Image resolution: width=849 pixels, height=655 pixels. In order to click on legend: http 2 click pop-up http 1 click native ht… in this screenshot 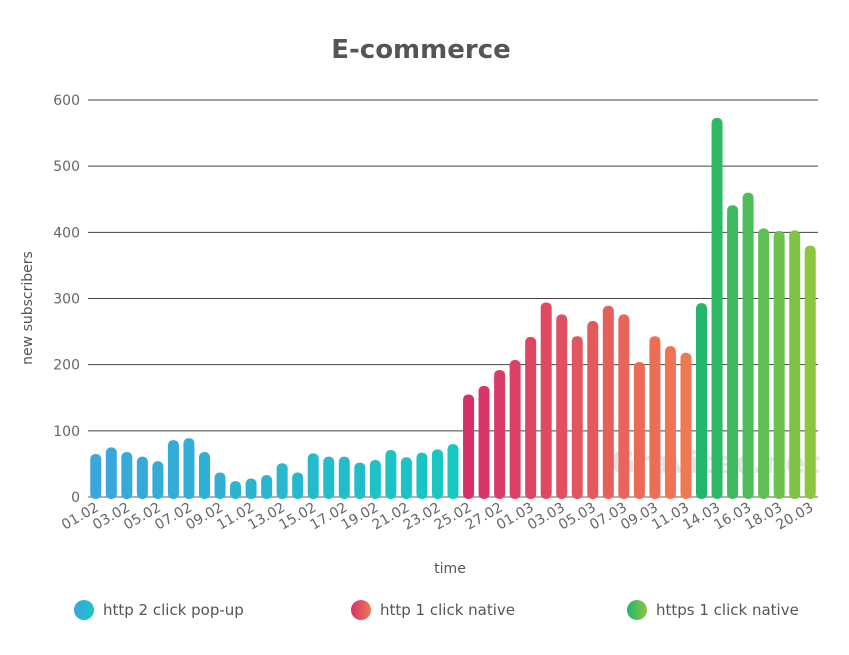, I will do `click(436, 610)`.